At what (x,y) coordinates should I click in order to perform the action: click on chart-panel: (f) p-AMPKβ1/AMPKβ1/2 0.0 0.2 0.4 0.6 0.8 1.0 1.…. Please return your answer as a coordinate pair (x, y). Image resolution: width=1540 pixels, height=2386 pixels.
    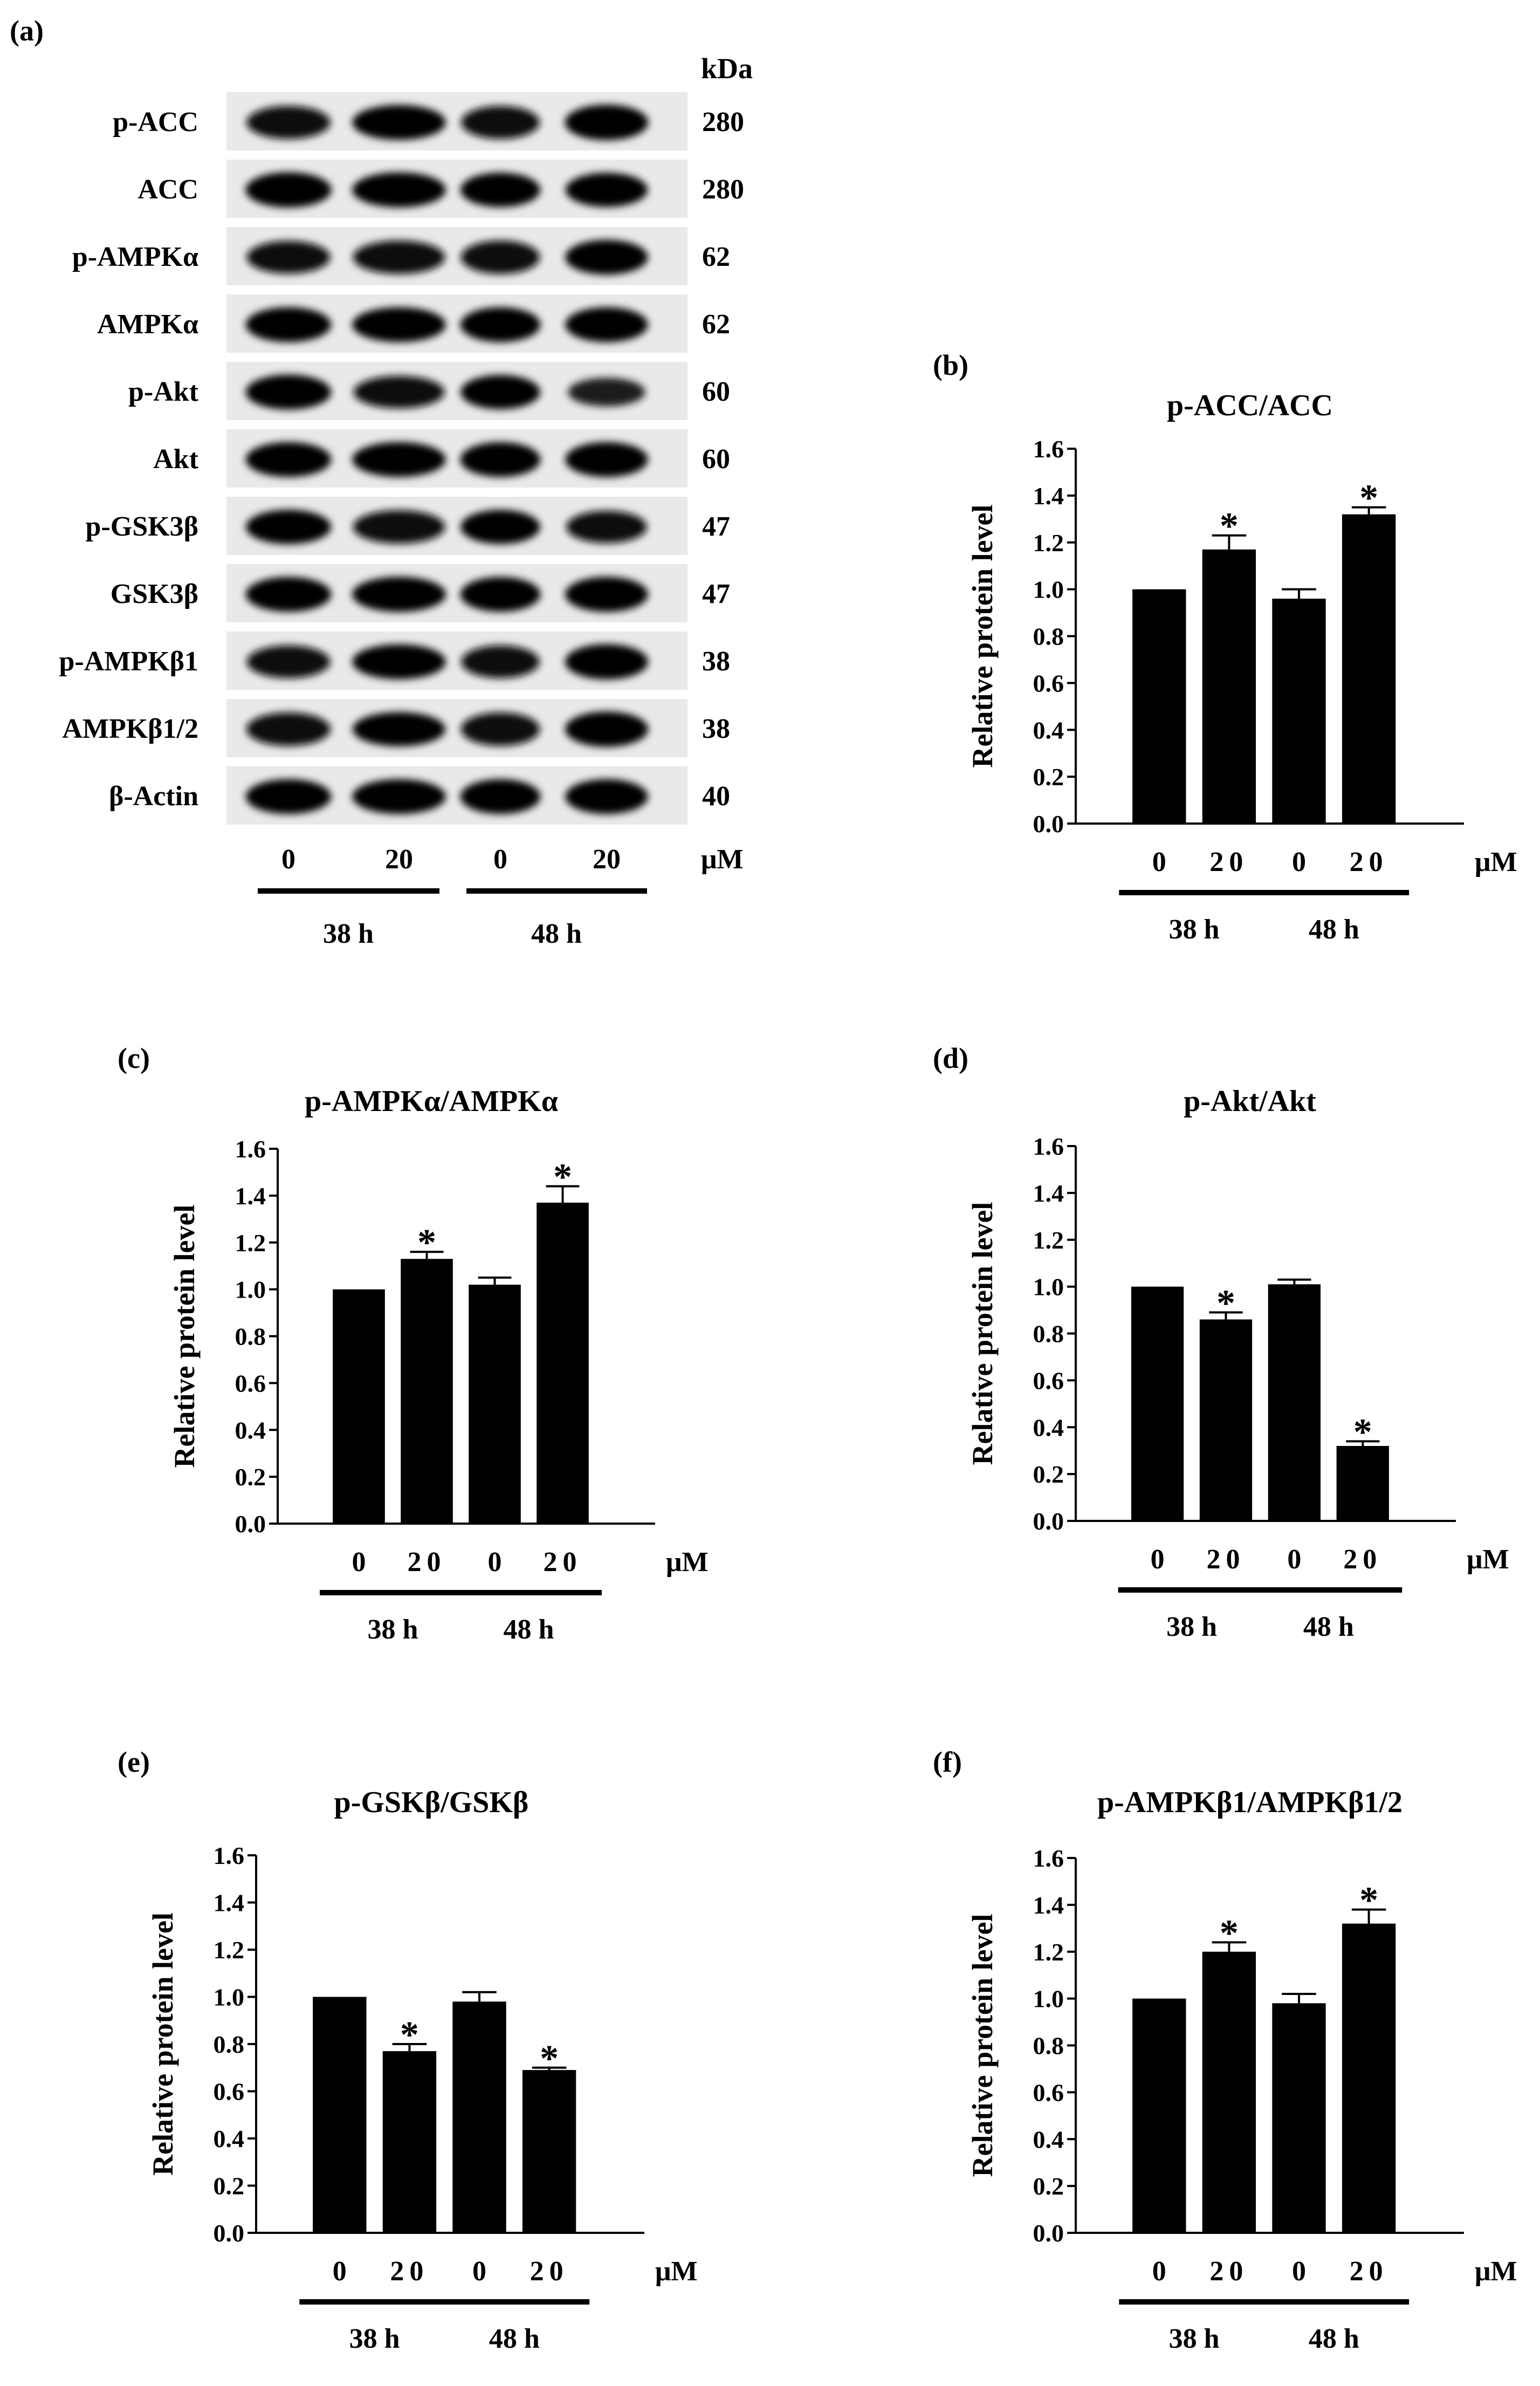
    Looking at the image, I should click on (1225, 2050).